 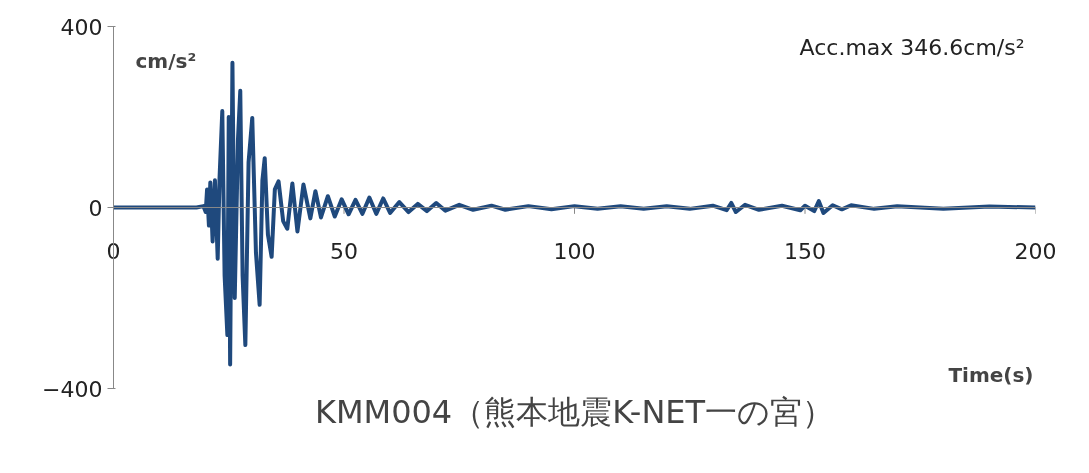 What do you see at coordinates (805, 251) in the screenshot?
I see `x-tick-label: 150` at bounding box center [805, 251].